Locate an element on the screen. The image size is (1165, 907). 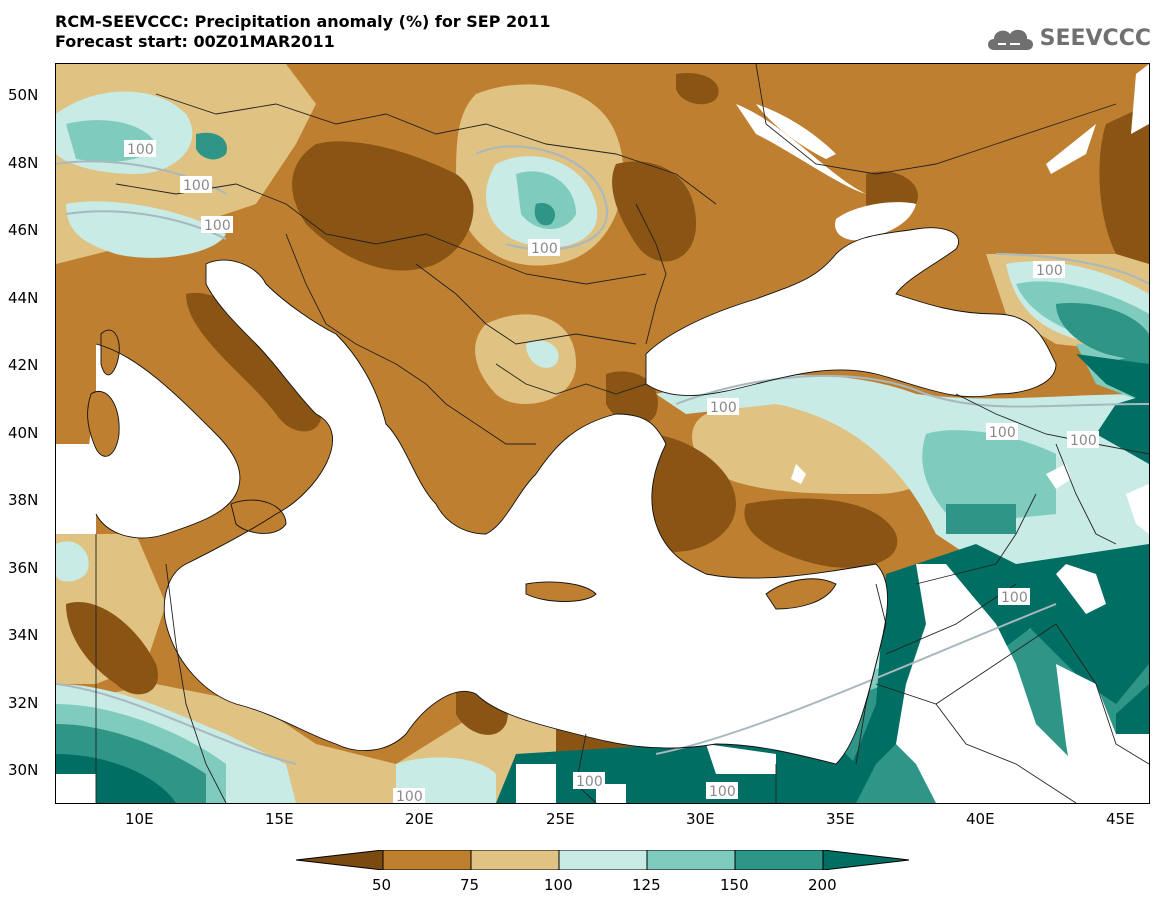
lon-label: 30E is located at coordinates (700, 819).